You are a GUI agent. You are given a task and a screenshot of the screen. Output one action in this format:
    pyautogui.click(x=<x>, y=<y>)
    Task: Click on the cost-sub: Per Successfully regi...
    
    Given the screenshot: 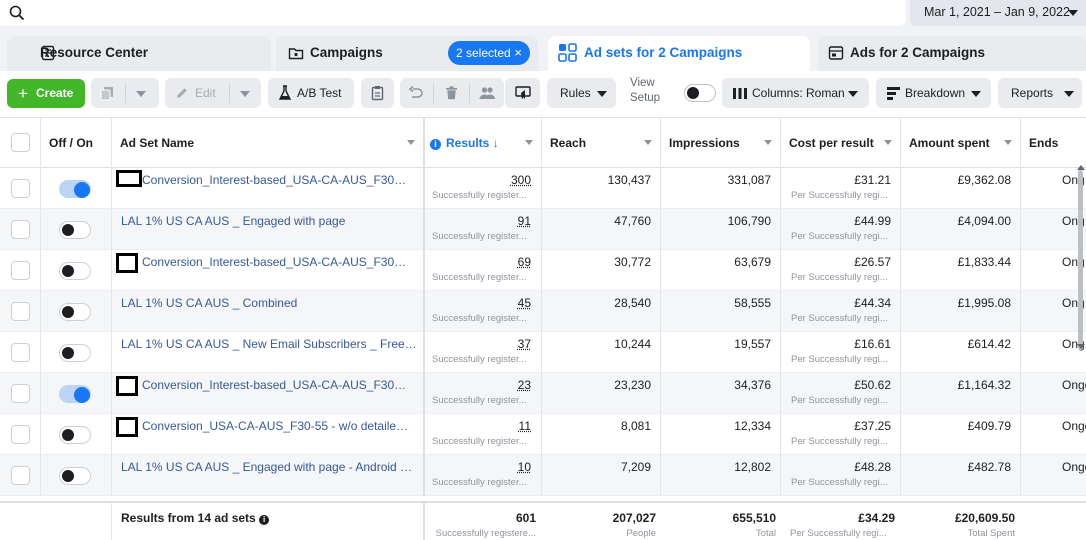 What is the action you would take?
    pyautogui.click(x=839, y=441)
    